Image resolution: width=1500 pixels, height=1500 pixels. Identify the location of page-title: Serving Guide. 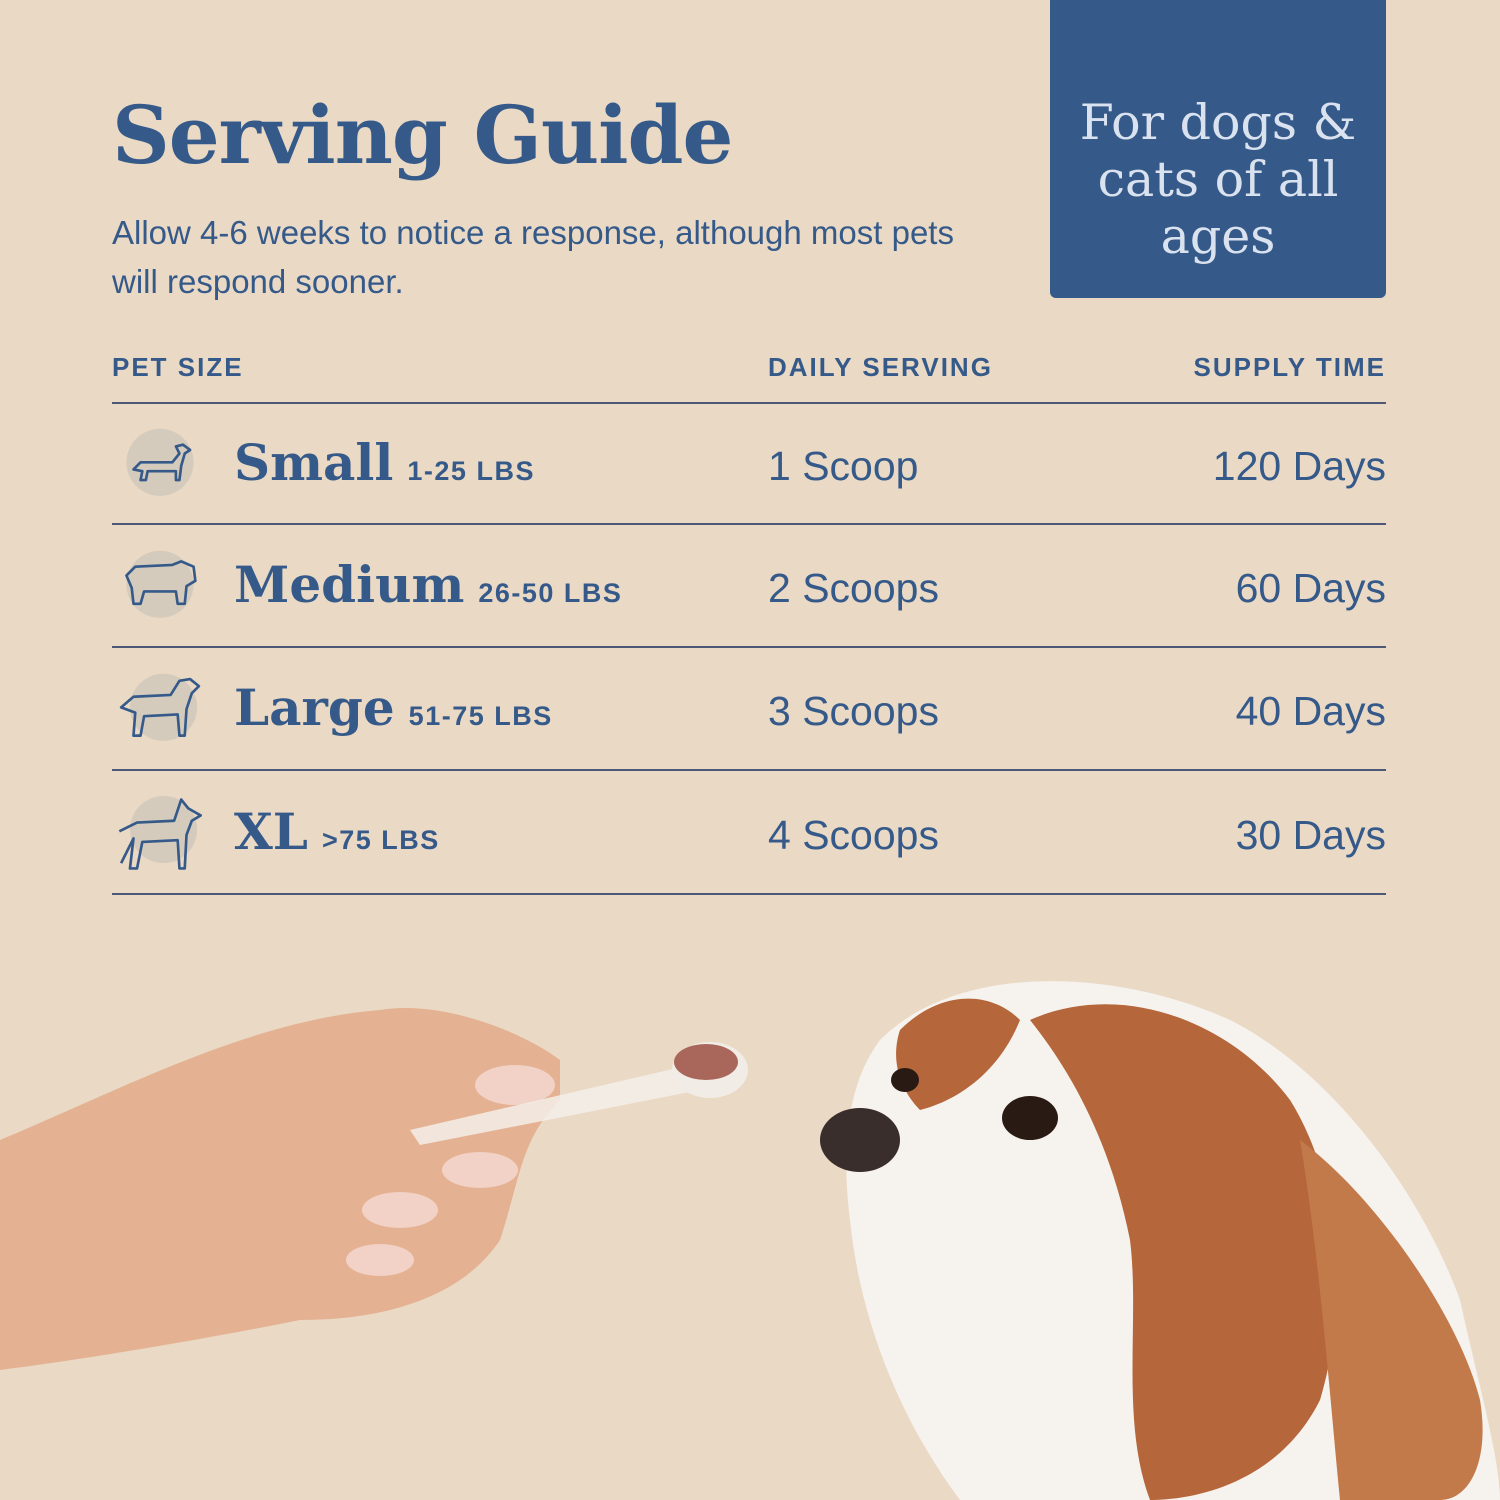
(422, 135).